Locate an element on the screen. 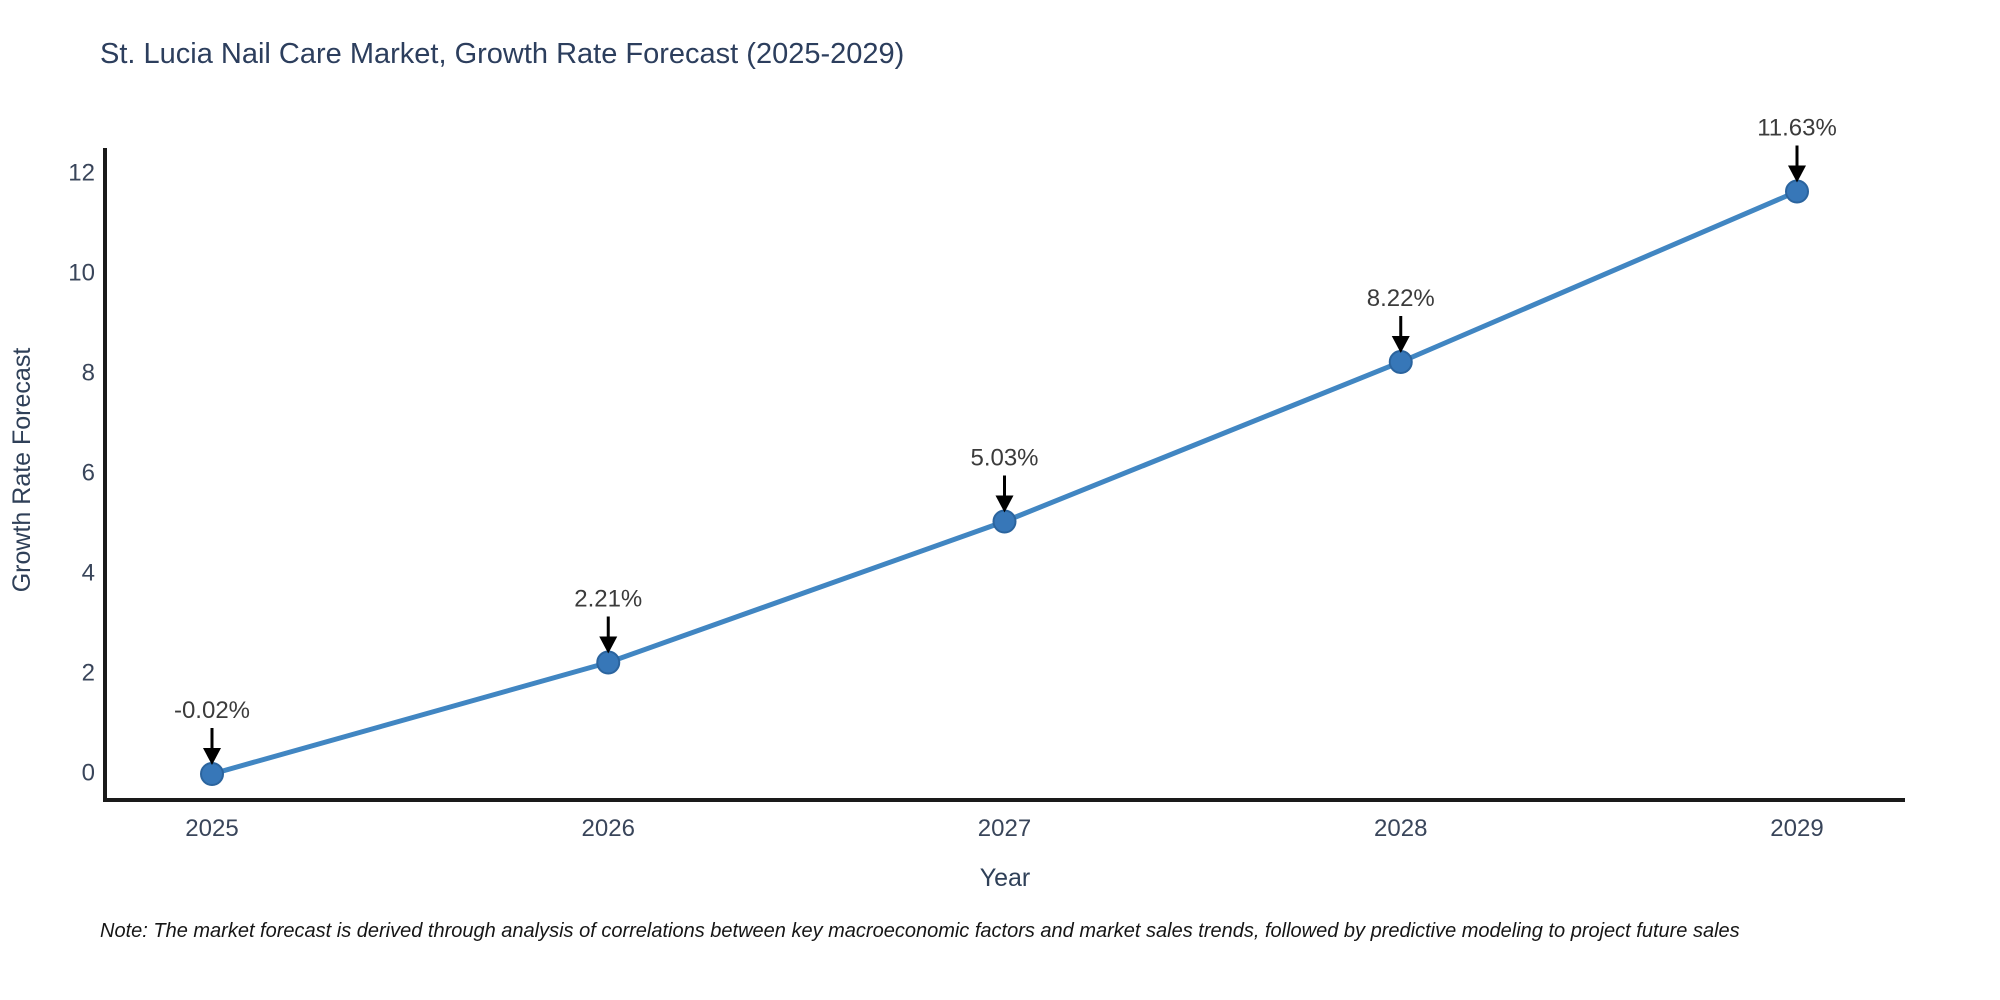 The width and height of the screenshot is (2000, 1000). x-tick-label: 2027 is located at coordinates (1004, 828).